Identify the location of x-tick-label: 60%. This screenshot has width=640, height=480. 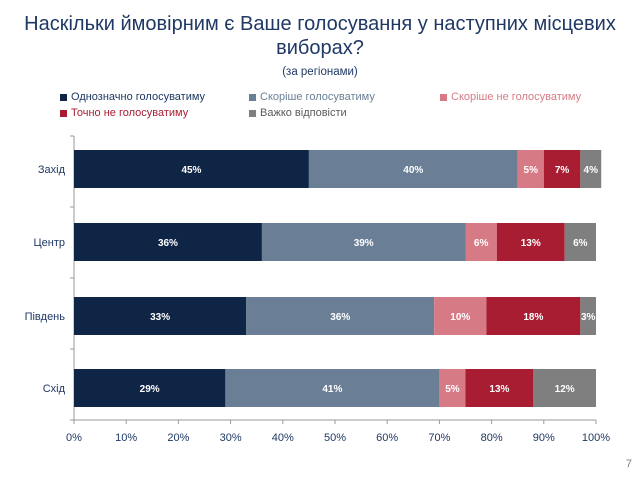
(387, 438).